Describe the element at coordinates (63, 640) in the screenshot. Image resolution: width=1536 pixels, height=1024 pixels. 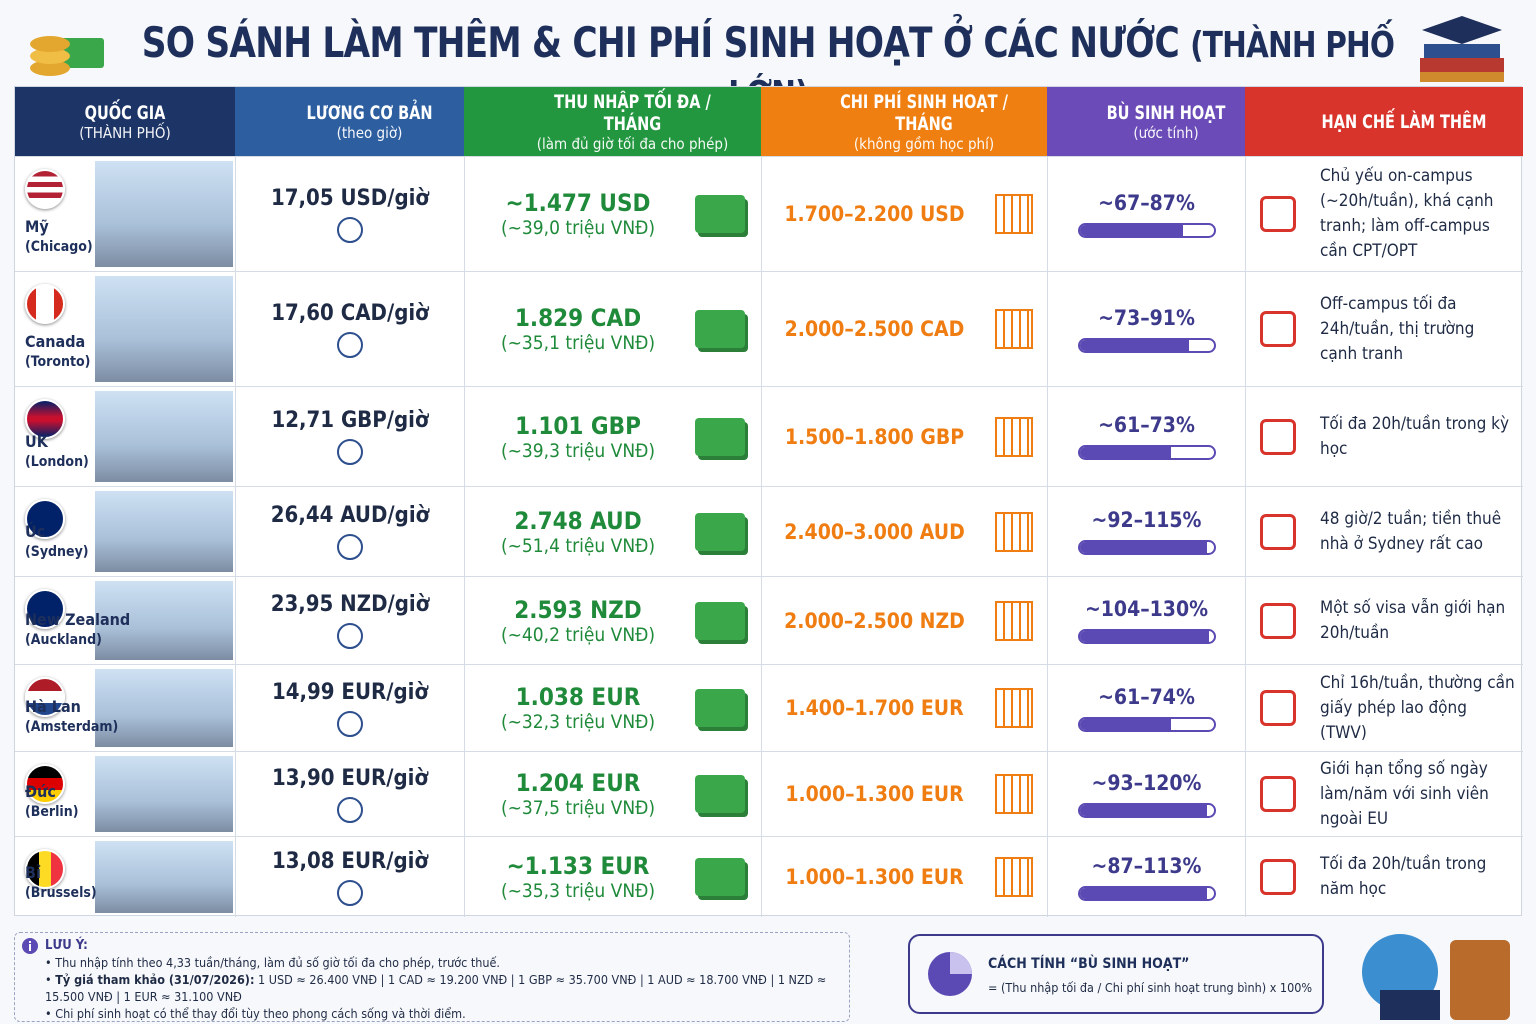
I see `city: (Auckland)` at that location.